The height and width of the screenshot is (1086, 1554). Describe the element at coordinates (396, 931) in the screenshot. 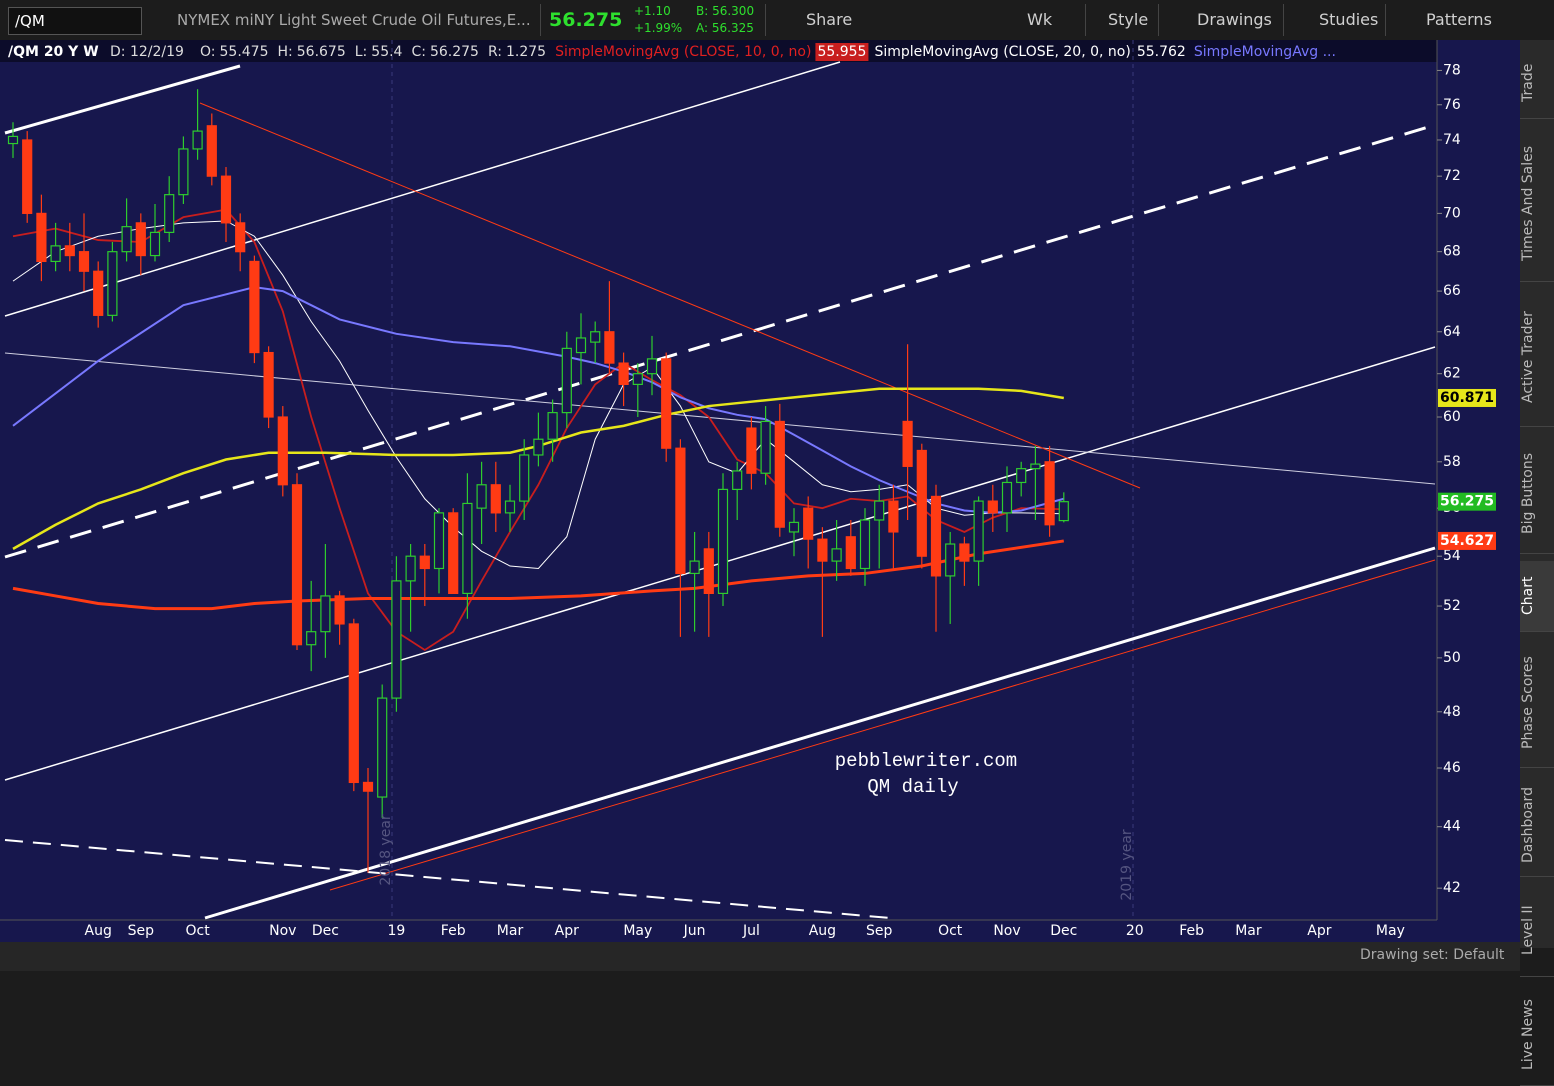

I see `x-tick-label: 19` at that location.